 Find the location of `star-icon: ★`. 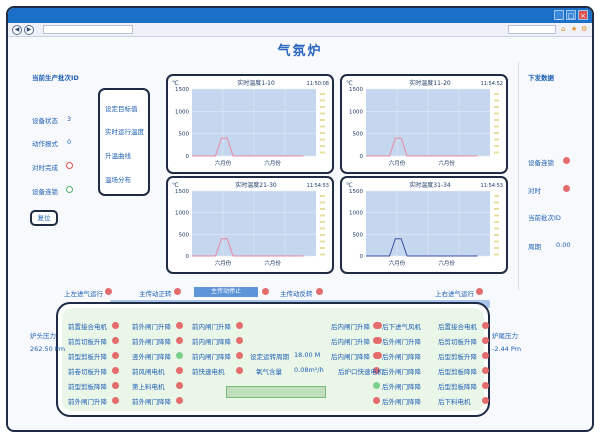

star-icon: ★ is located at coordinates (574, 29).